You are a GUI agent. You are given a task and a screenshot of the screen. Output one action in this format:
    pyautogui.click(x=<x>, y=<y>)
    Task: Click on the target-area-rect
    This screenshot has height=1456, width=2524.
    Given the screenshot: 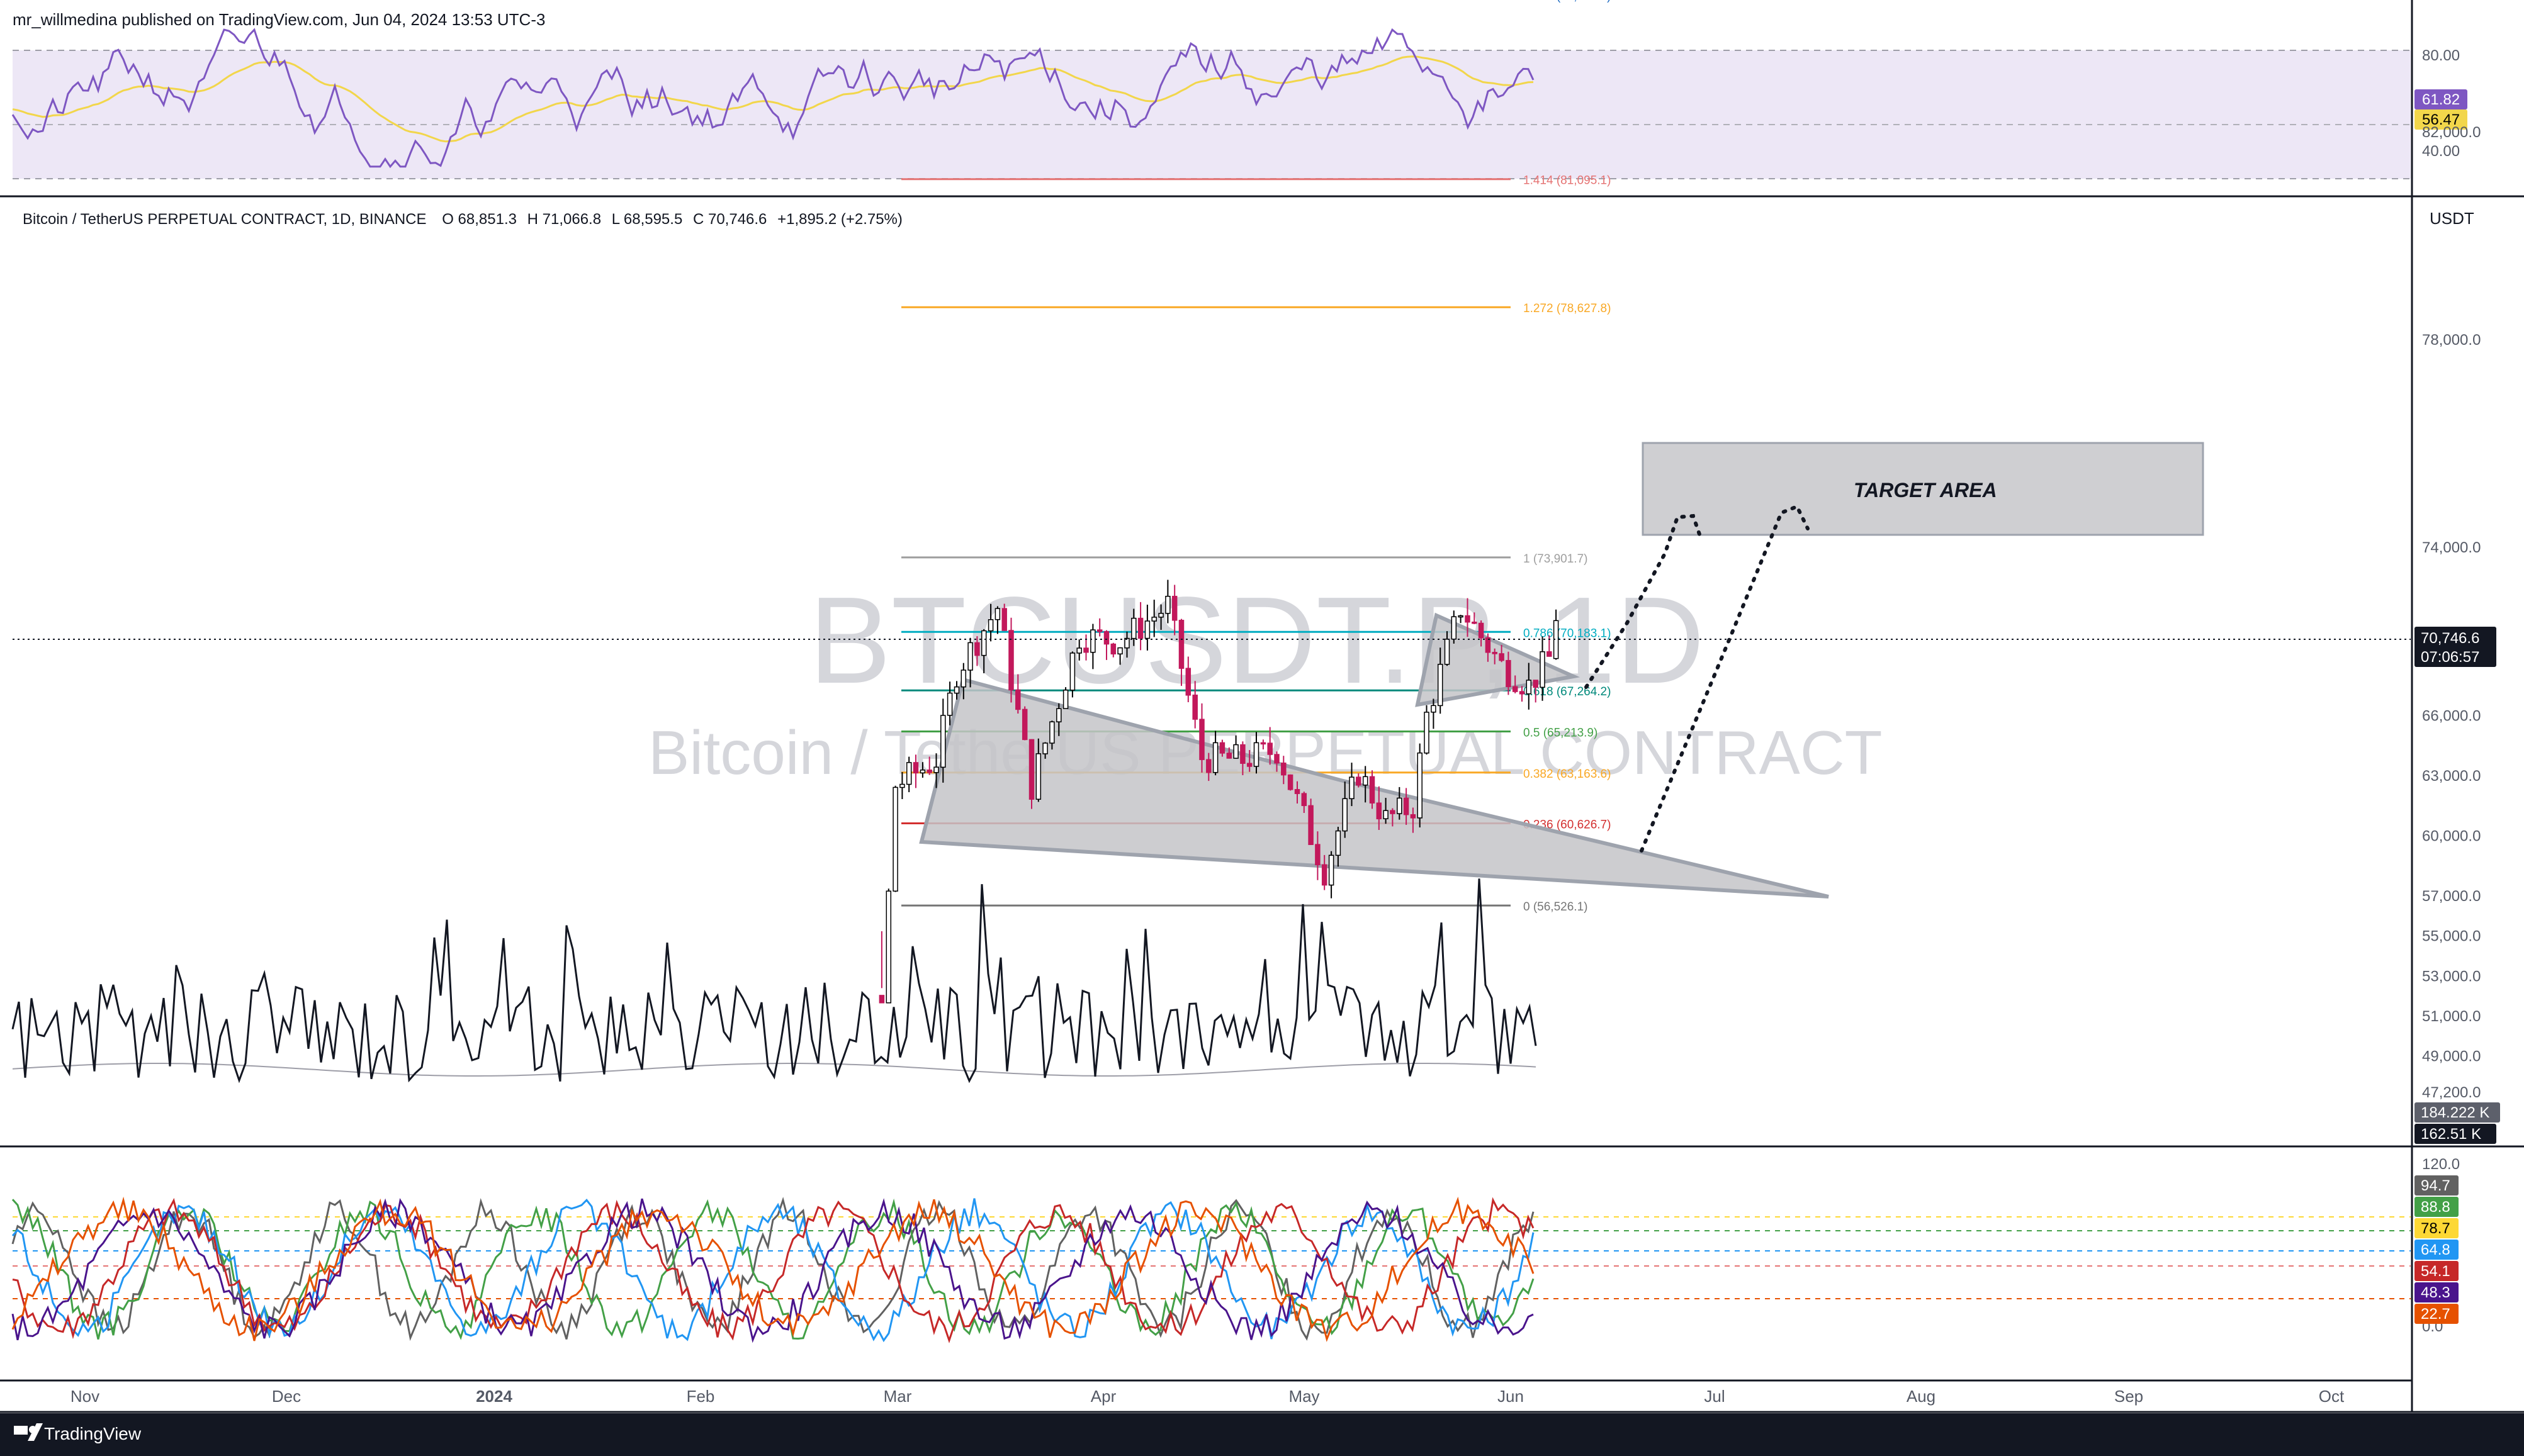 What is the action you would take?
    pyautogui.click(x=1923, y=489)
    